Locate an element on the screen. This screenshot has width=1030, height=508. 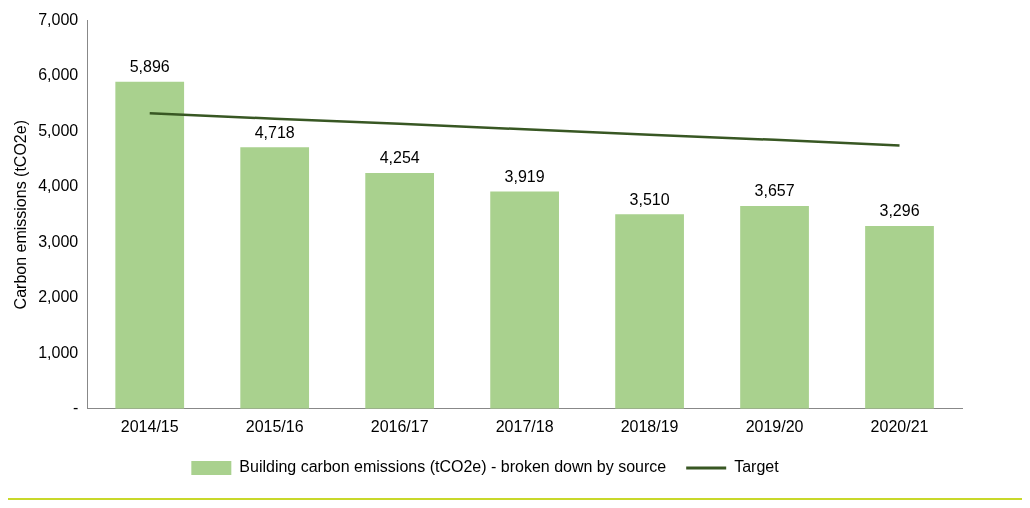
x-tick-label: 2017/18 is located at coordinates (524, 426).